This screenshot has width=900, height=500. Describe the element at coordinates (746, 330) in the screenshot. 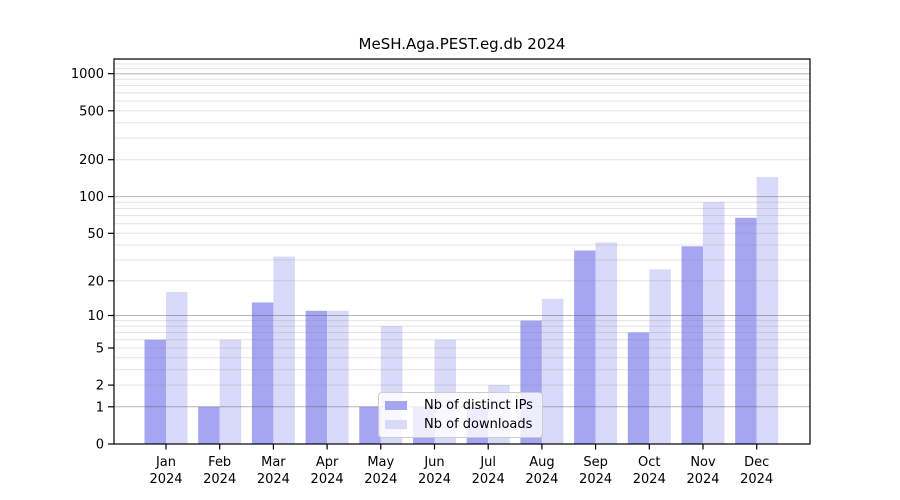

I see `bar-distinct-ips-dec` at that location.